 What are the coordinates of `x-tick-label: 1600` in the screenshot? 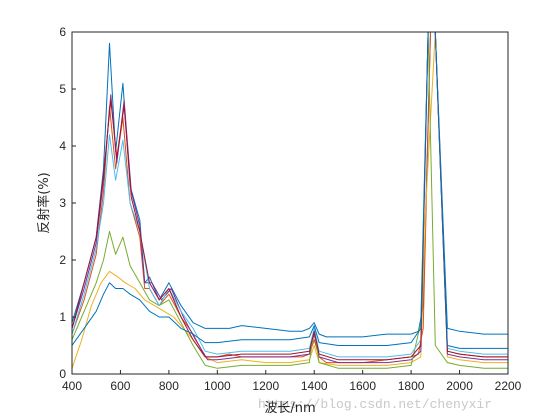 It's located at (362, 386).